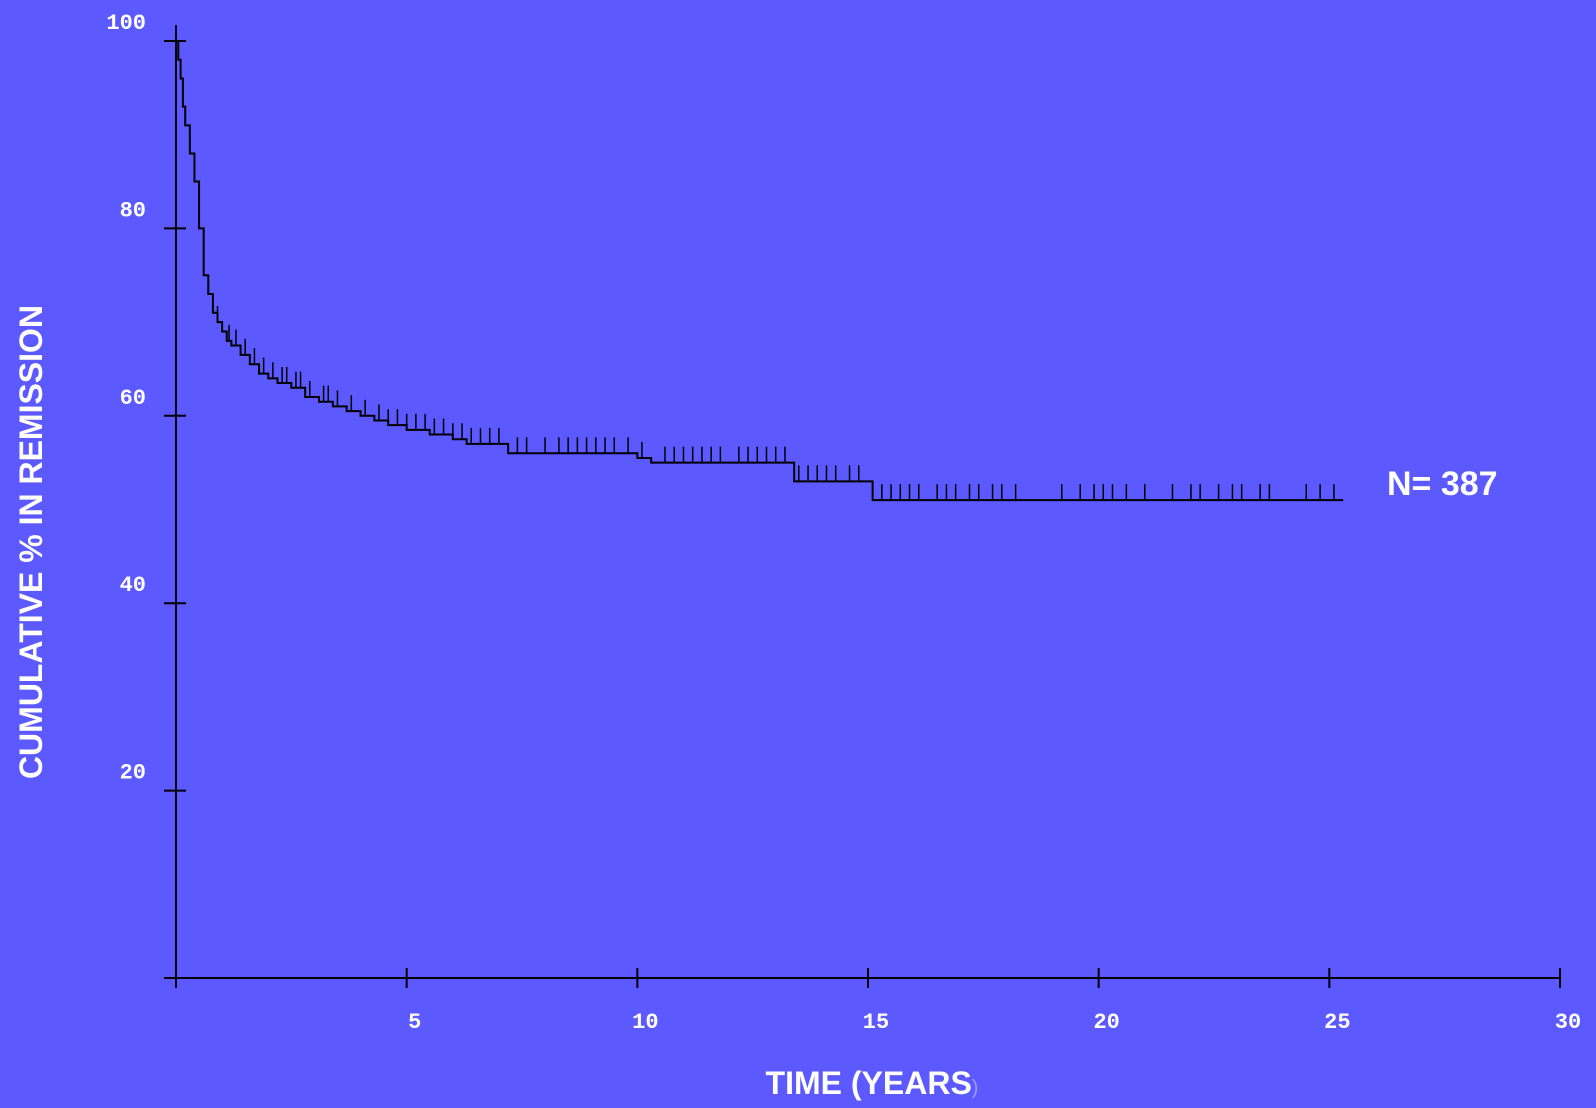 Image resolution: width=1596 pixels, height=1108 pixels. I want to click on x-axis-title: TIME (YEARS), so click(872, 1083).